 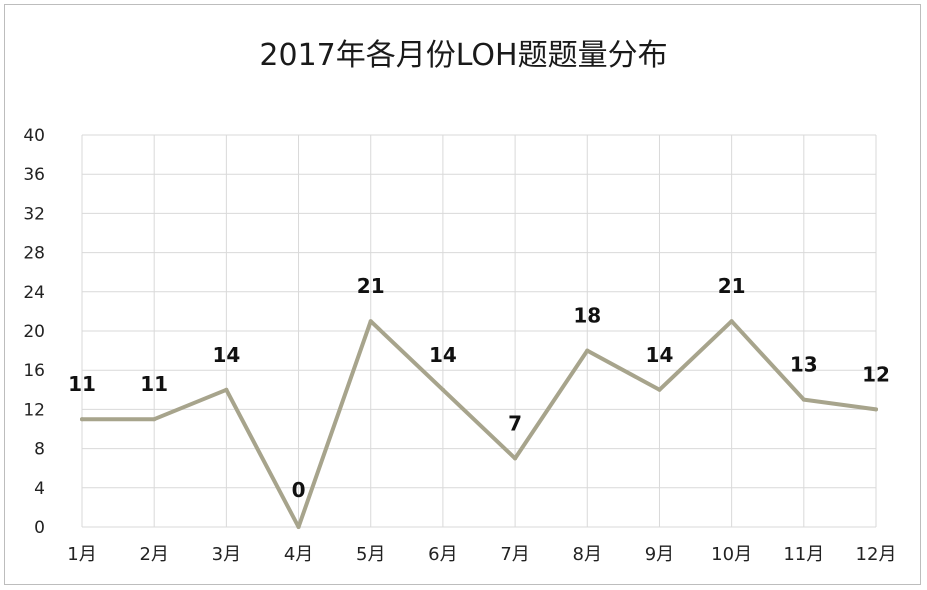 I want to click on y-tick-label: 40, so click(x=34, y=136).